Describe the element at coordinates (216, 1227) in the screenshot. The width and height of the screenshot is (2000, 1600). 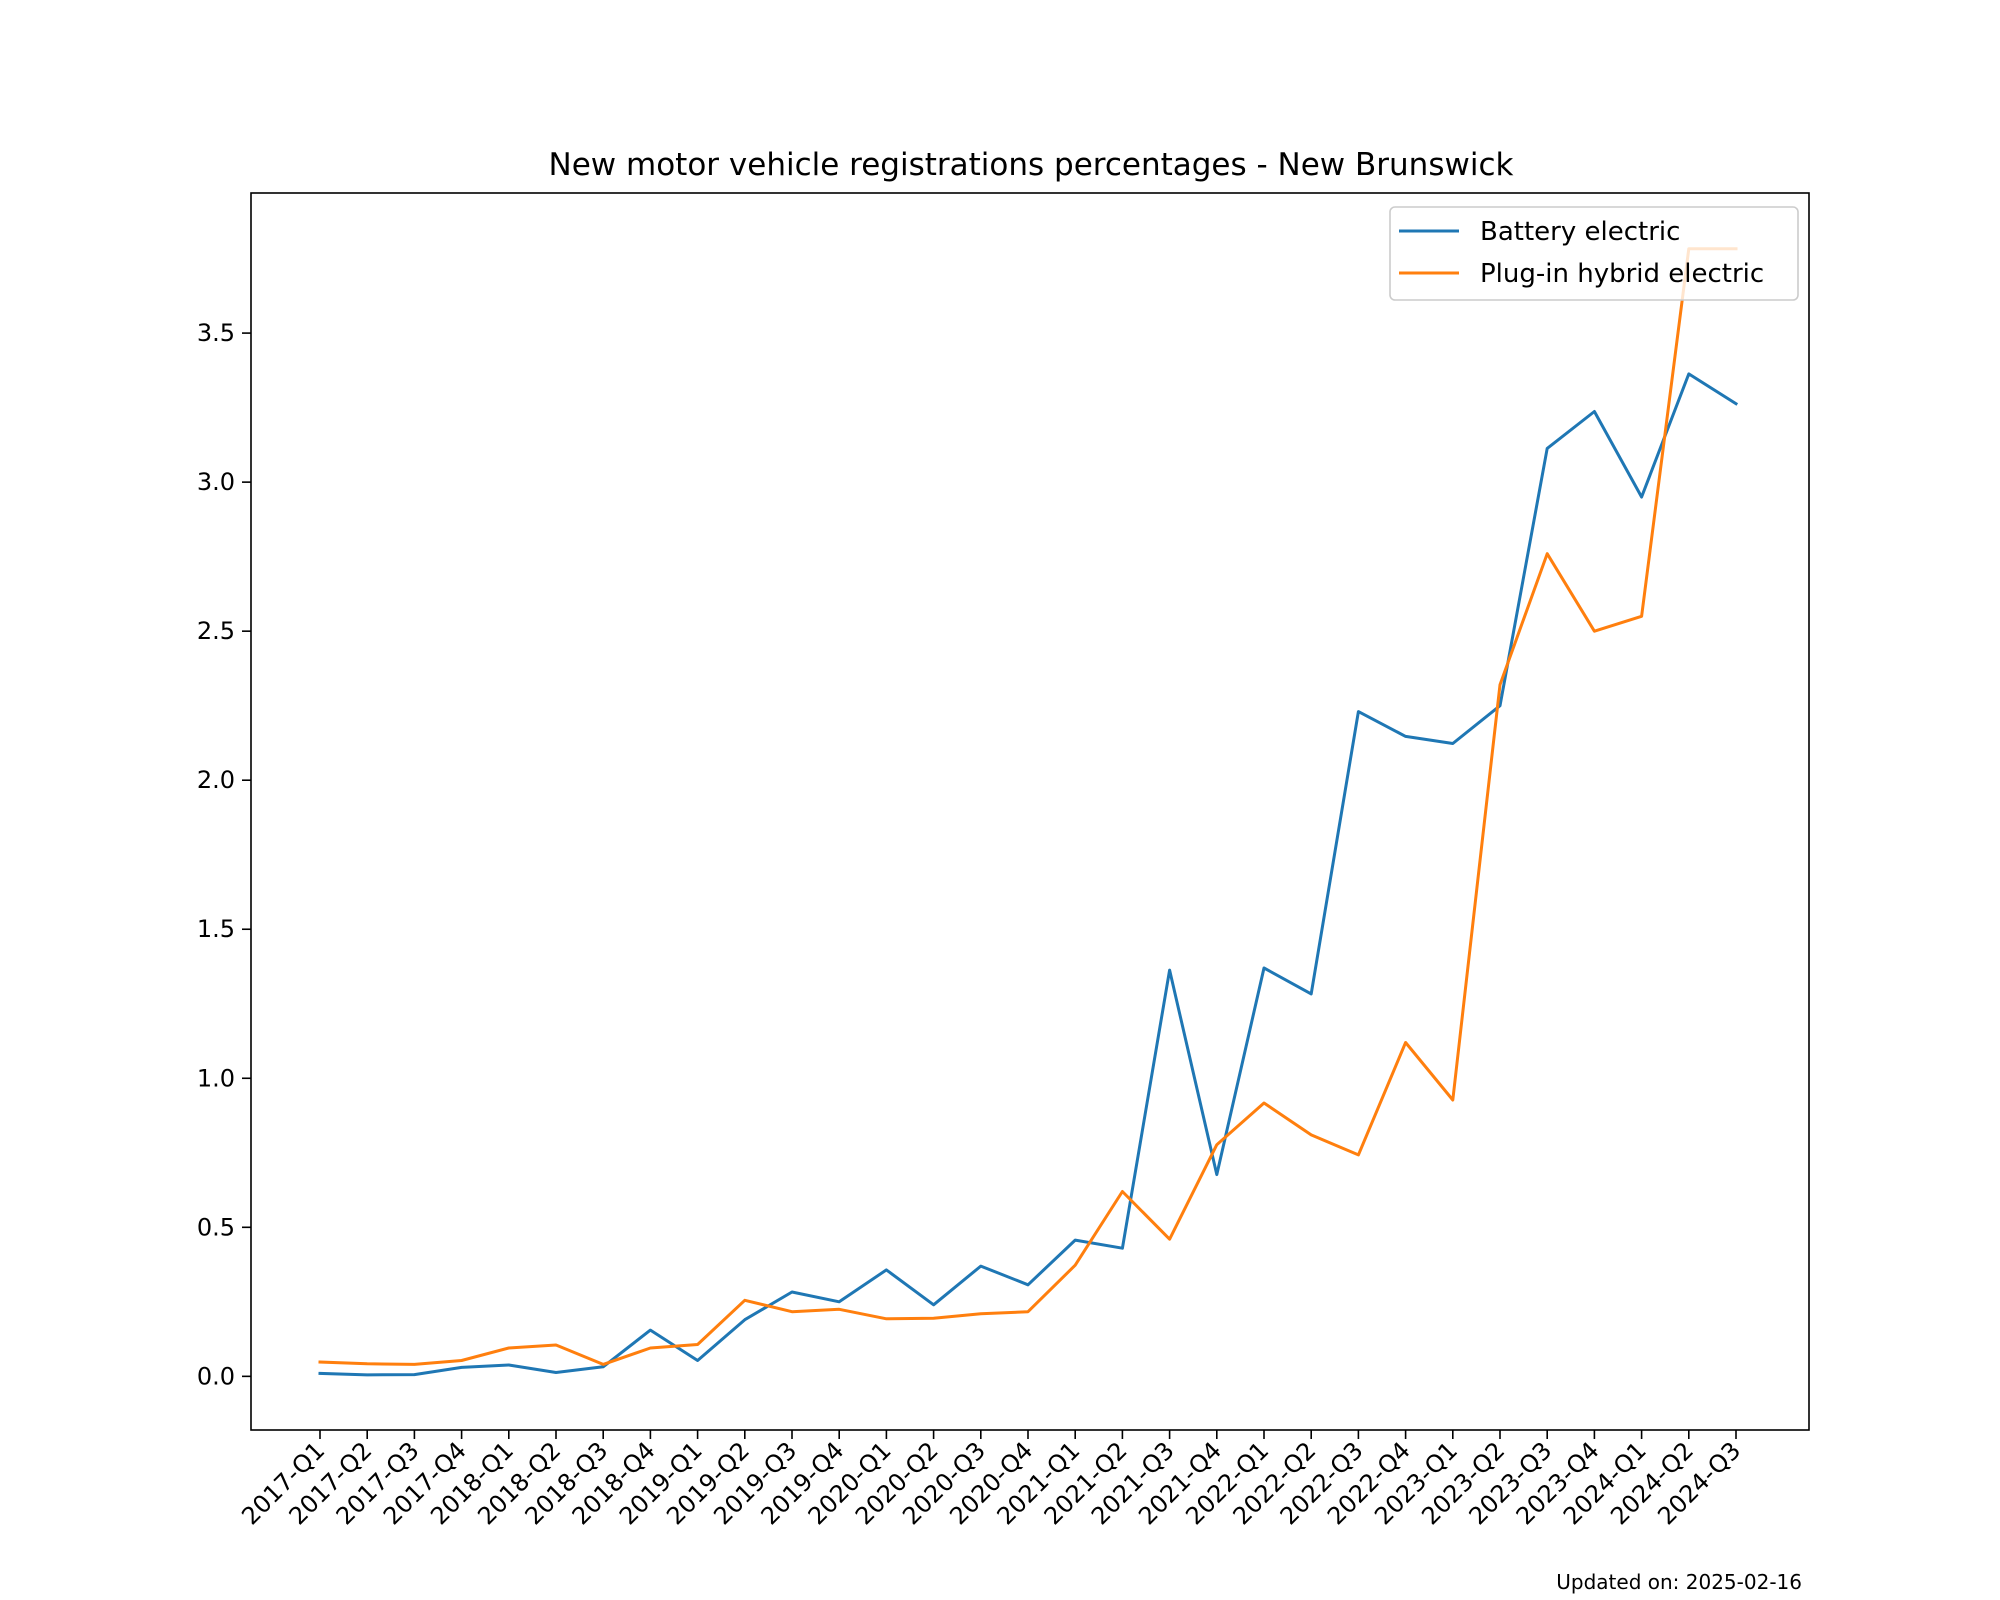
I see `y-tick-label: 0.5` at that location.